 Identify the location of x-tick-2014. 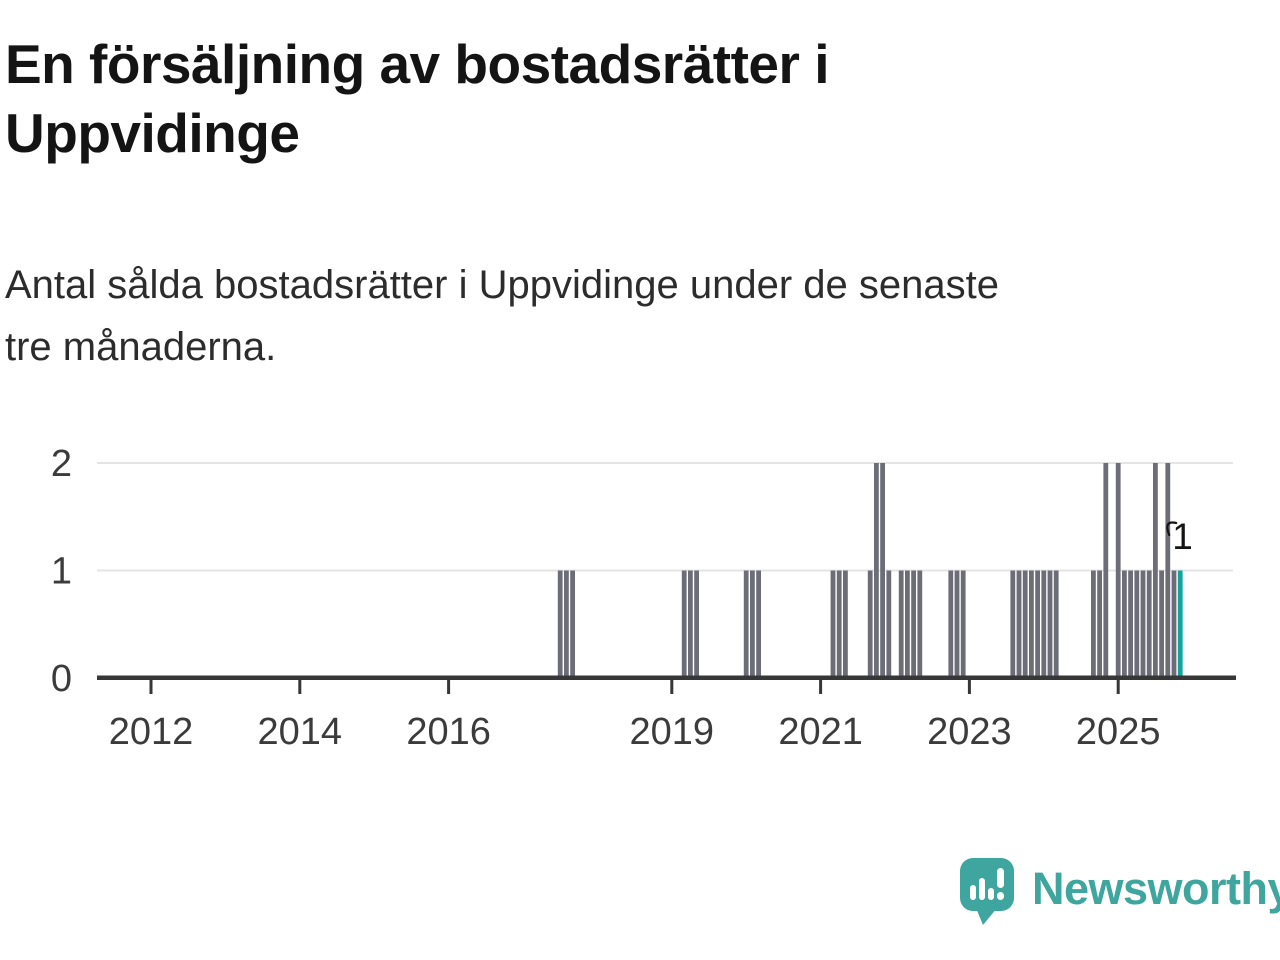
(300, 687).